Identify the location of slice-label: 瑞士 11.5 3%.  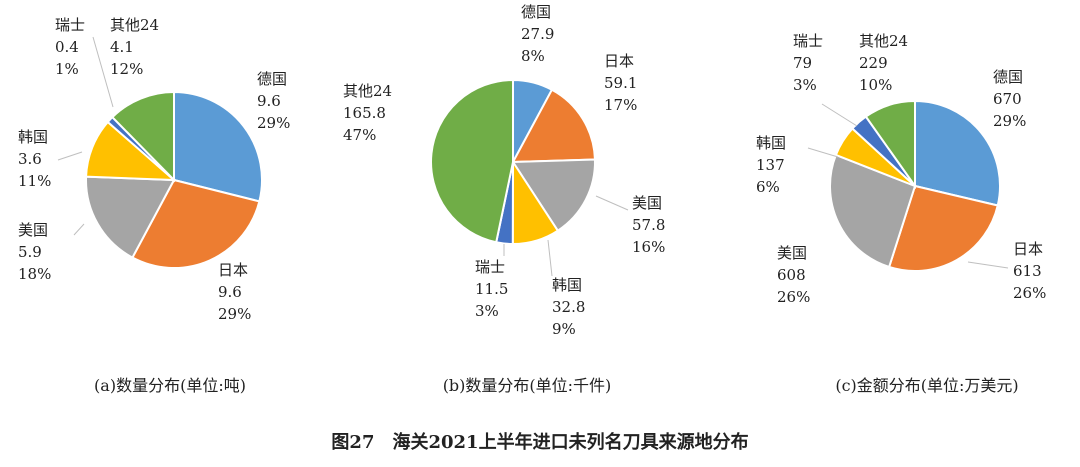
(491, 289).